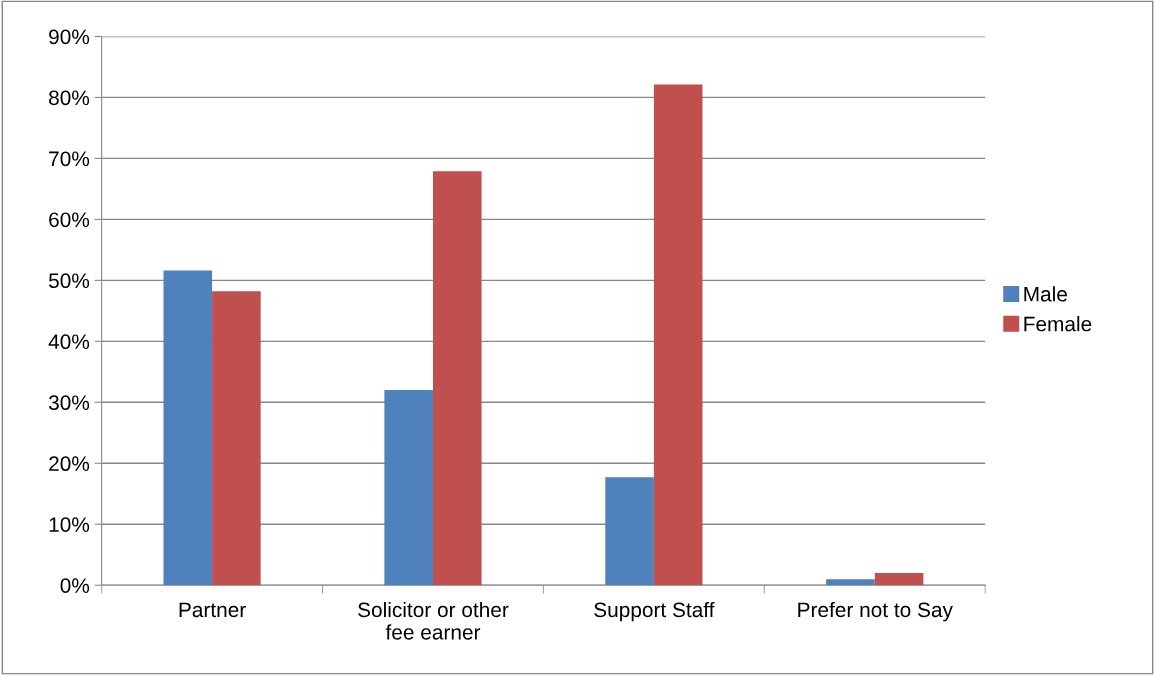 Image resolution: width=1155 pixels, height=675 pixels. What do you see at coordinates (69, 281) in the screenshot?
I see `y-tick-label: 50%` at bounding box center [69, 281].